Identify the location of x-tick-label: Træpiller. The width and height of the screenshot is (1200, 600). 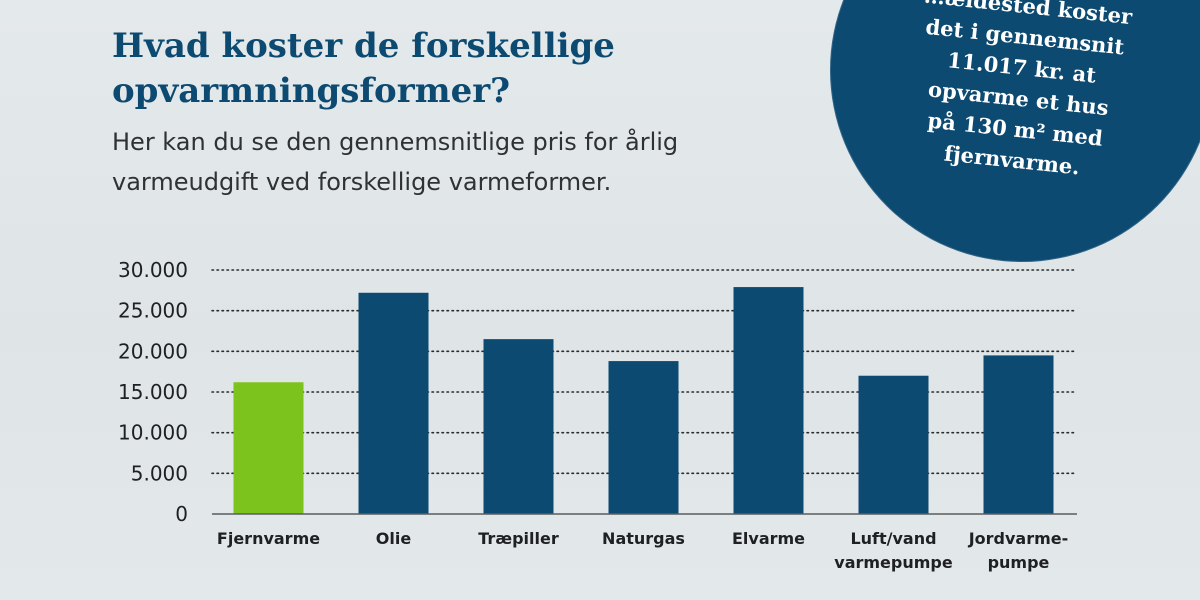
(518, 538).